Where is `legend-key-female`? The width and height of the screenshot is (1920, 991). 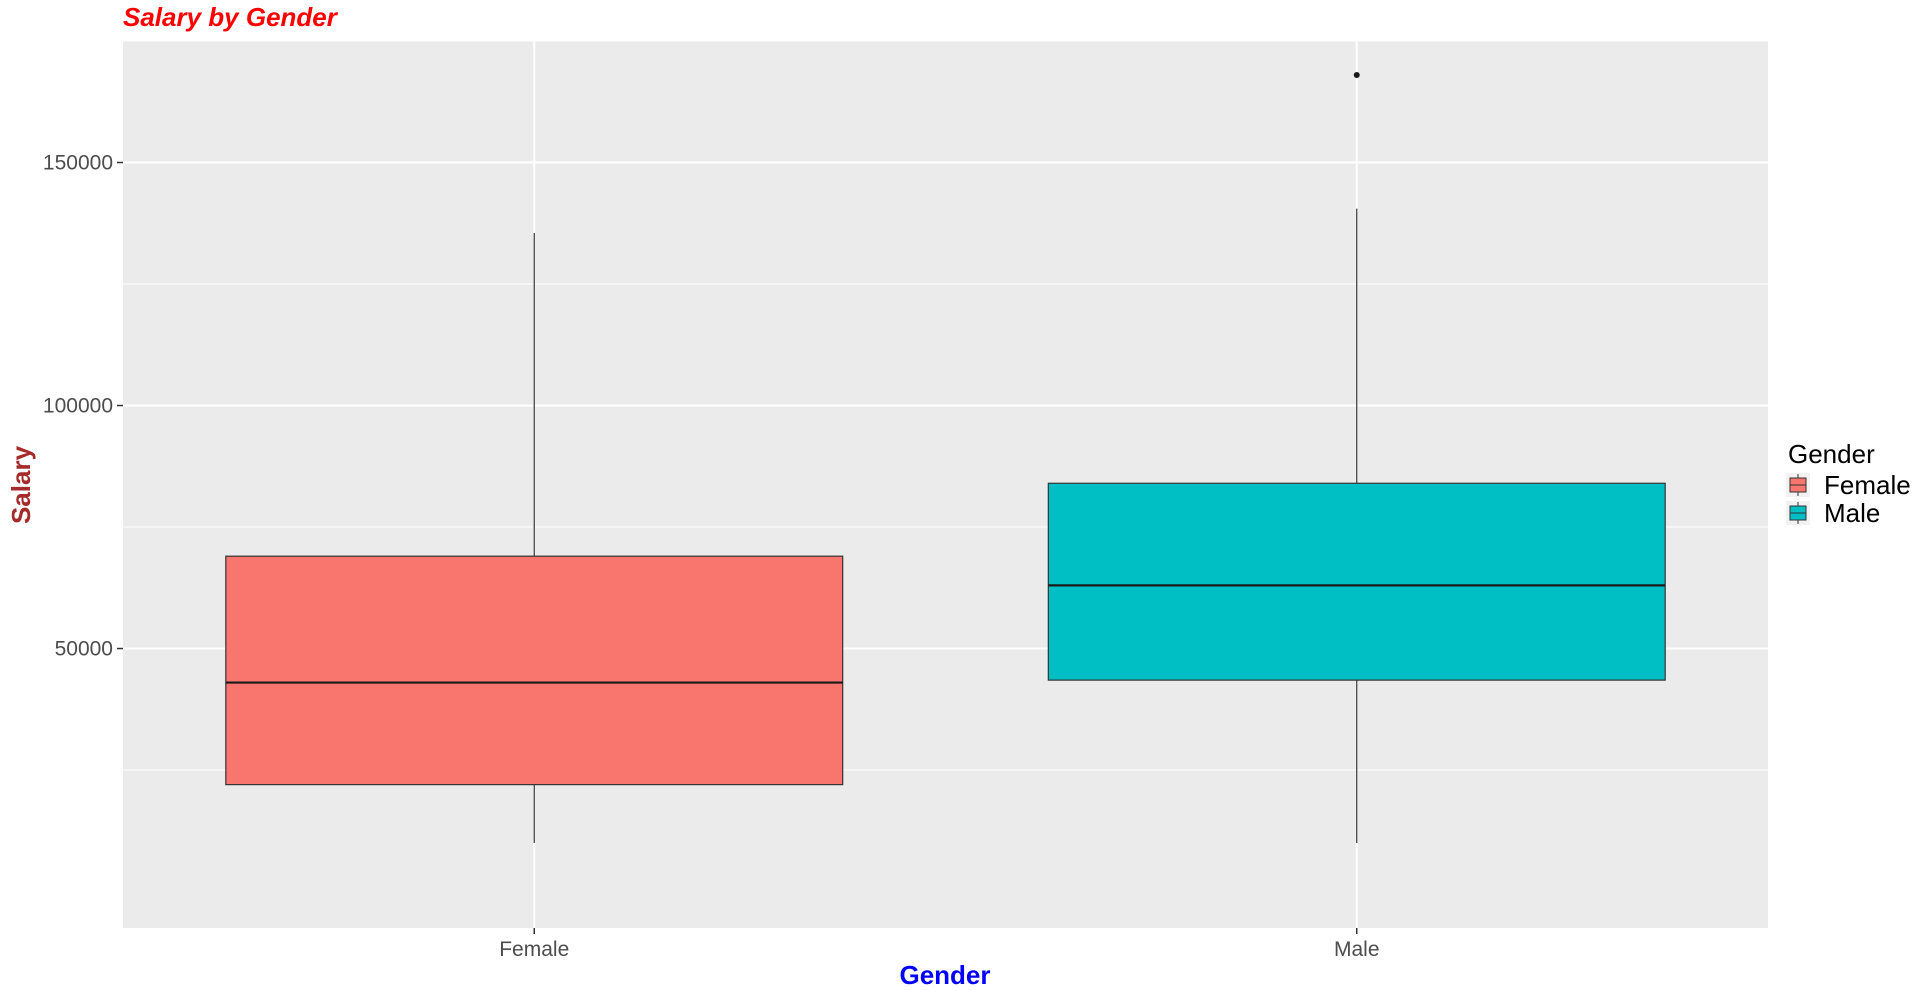
legend-key-female is located at coordinates (1798, 485).